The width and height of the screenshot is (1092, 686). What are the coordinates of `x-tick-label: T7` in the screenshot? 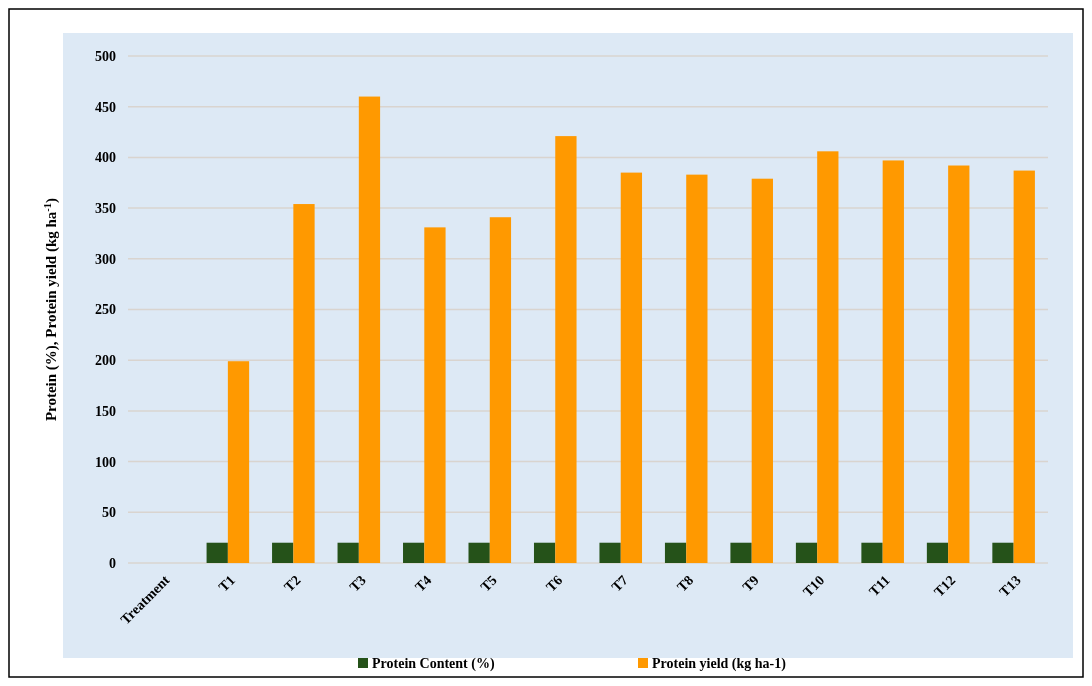 It's located at (619, 583).